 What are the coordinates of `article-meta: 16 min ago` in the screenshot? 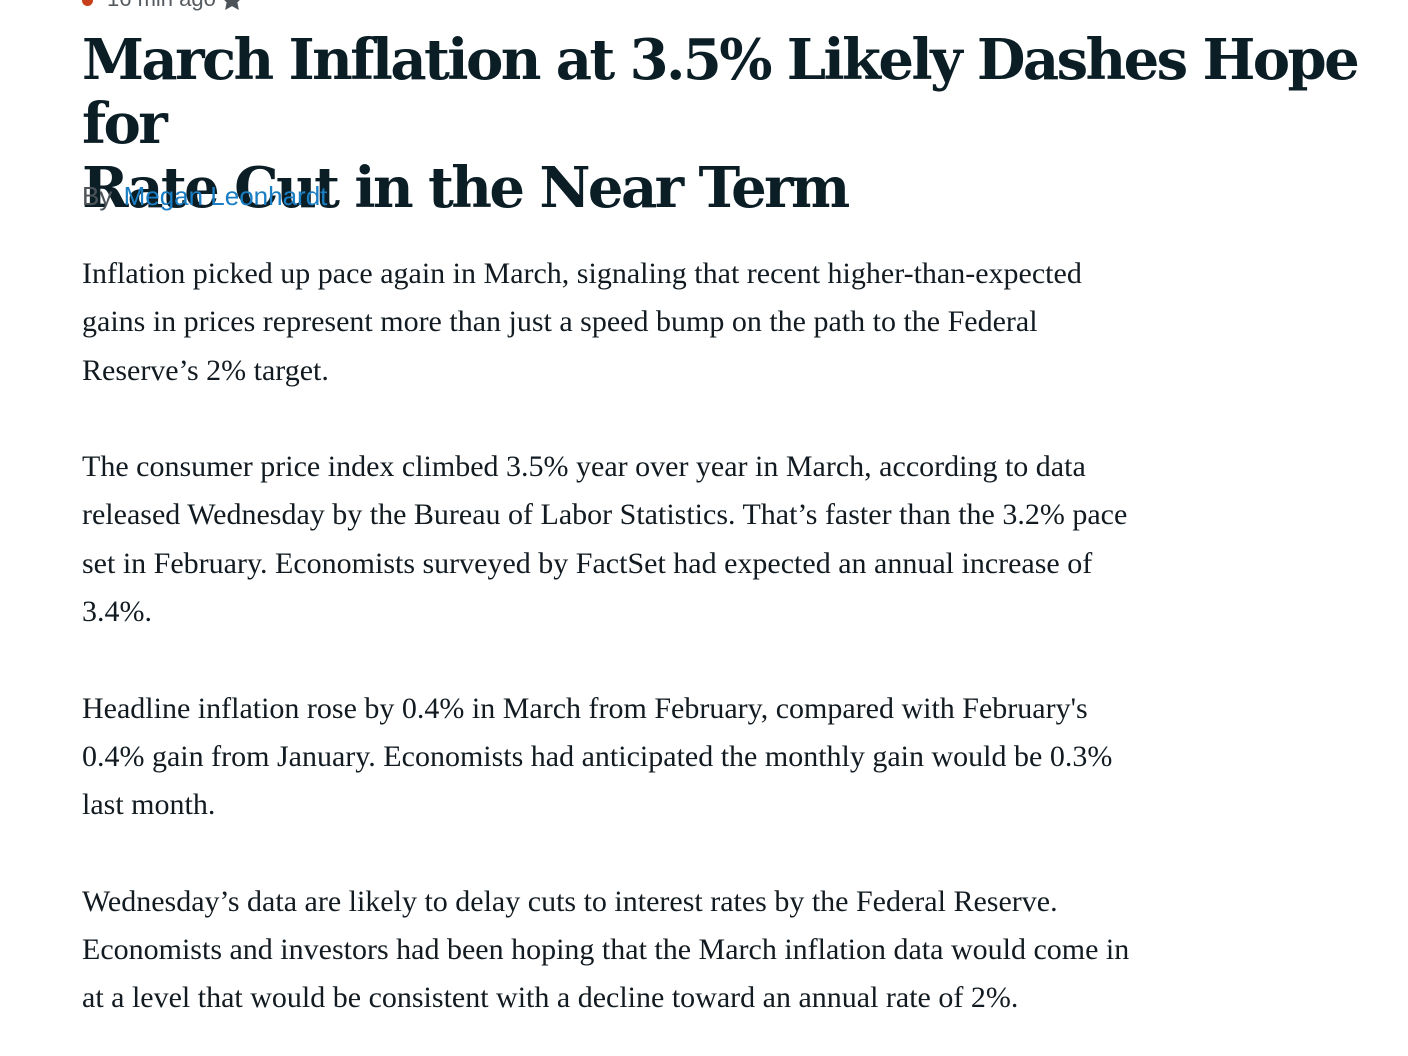 It's located at (164, 6).